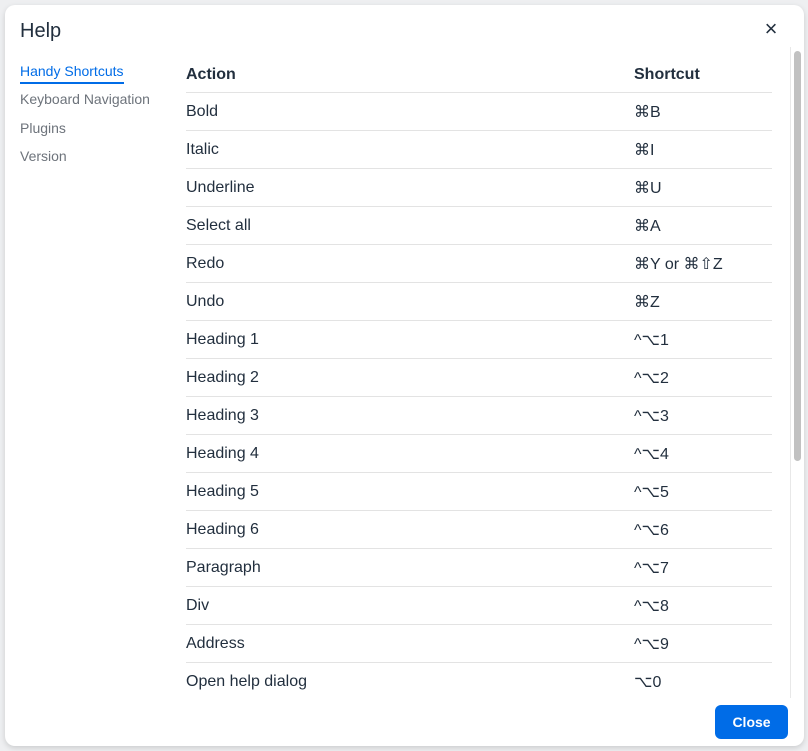  Describe the element at coordinates (404, 722) in the screenshot. I see `dialog-footer: Close` at that location.